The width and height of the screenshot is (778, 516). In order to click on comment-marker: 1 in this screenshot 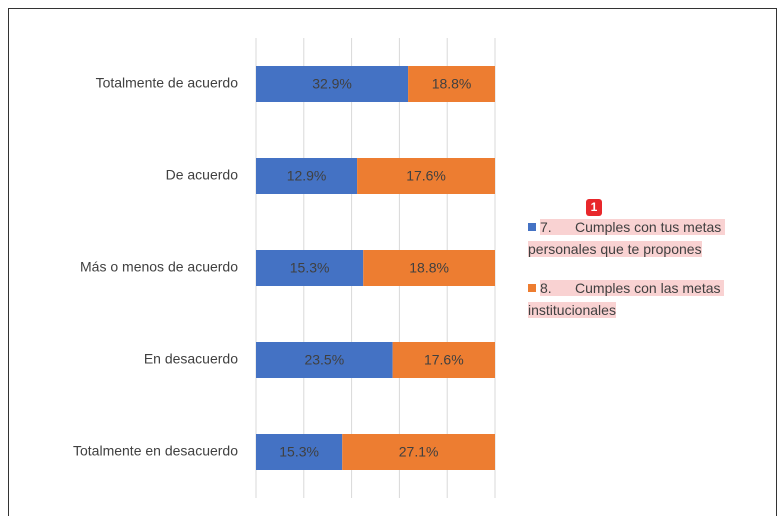, I will do `click(594, 207)`.